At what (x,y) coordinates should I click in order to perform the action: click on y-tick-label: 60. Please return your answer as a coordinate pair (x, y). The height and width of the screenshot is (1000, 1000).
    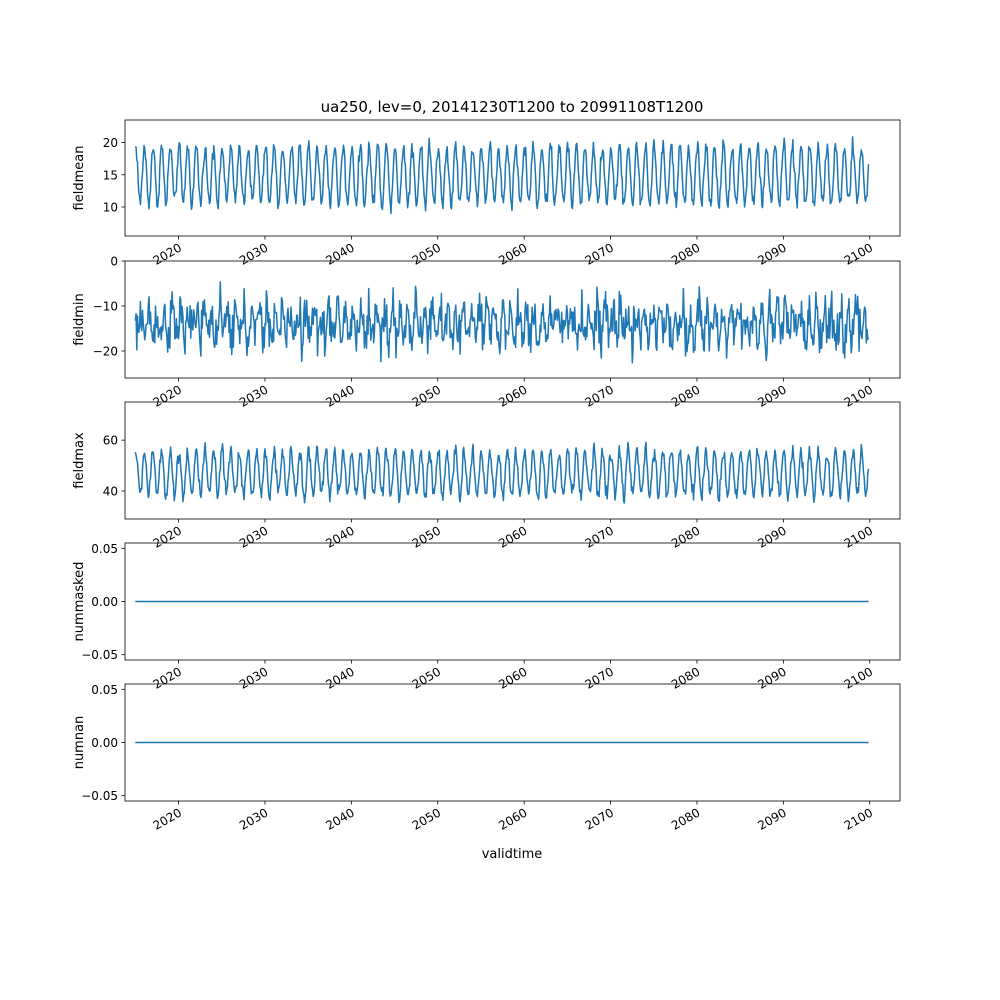
    Looking at the image, I should click on (110, 441).